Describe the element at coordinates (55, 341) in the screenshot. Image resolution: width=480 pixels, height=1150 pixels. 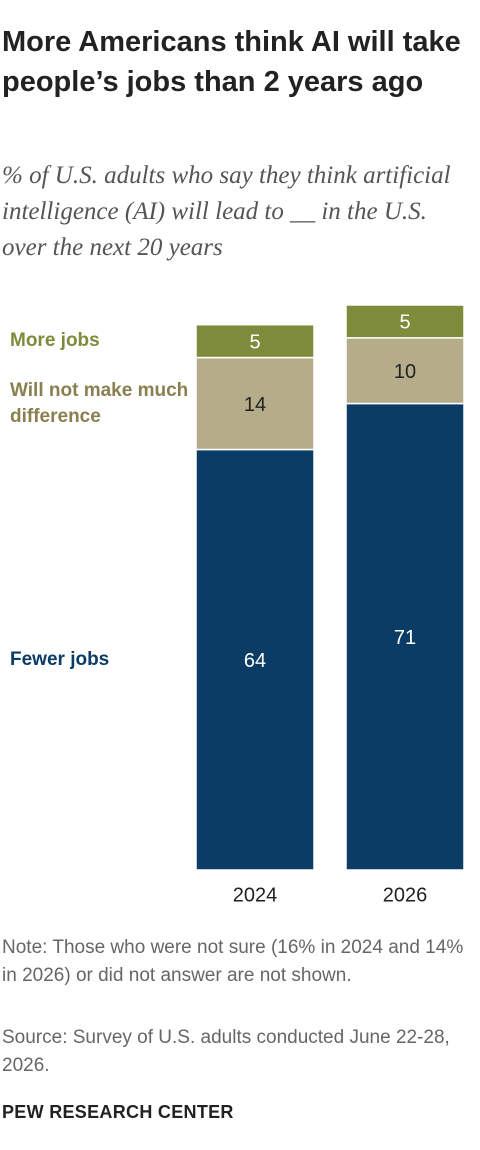
I see `series-label: More jobs` at that location.